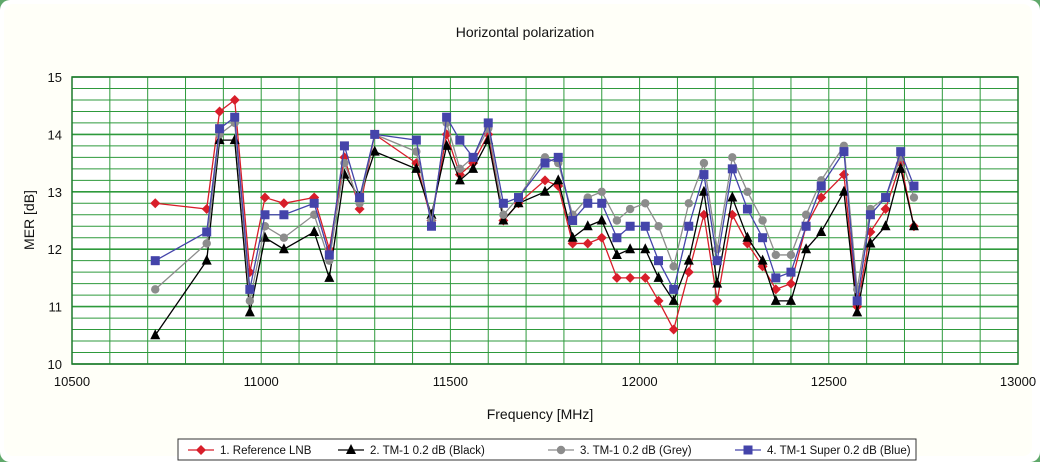 This screenshot has width=1040, height=462. I want to click on legend-label: 3. TM-1 0.2 dB (Grey), so click(636, 451).